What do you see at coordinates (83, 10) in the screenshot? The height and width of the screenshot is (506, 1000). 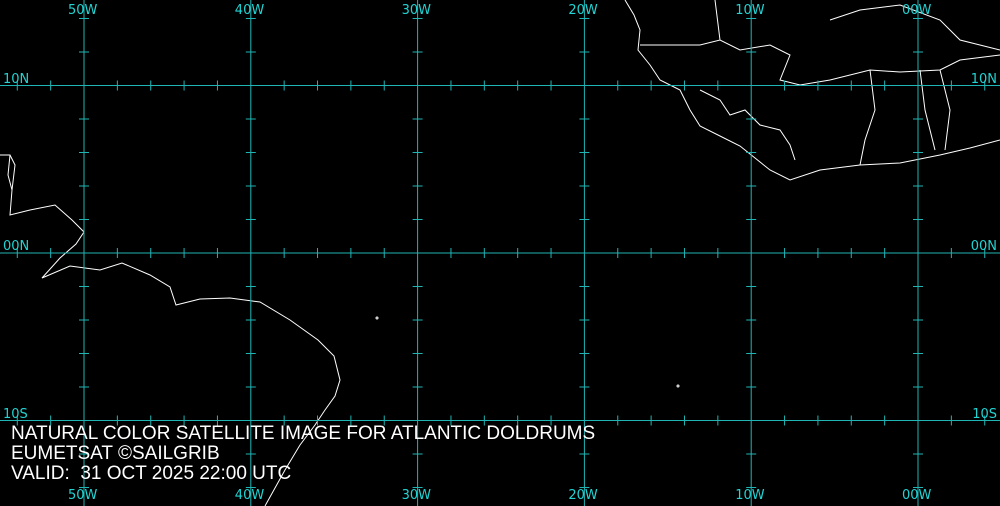 I see `longitude-label-top: 50W` at bounding box center [83, 10].